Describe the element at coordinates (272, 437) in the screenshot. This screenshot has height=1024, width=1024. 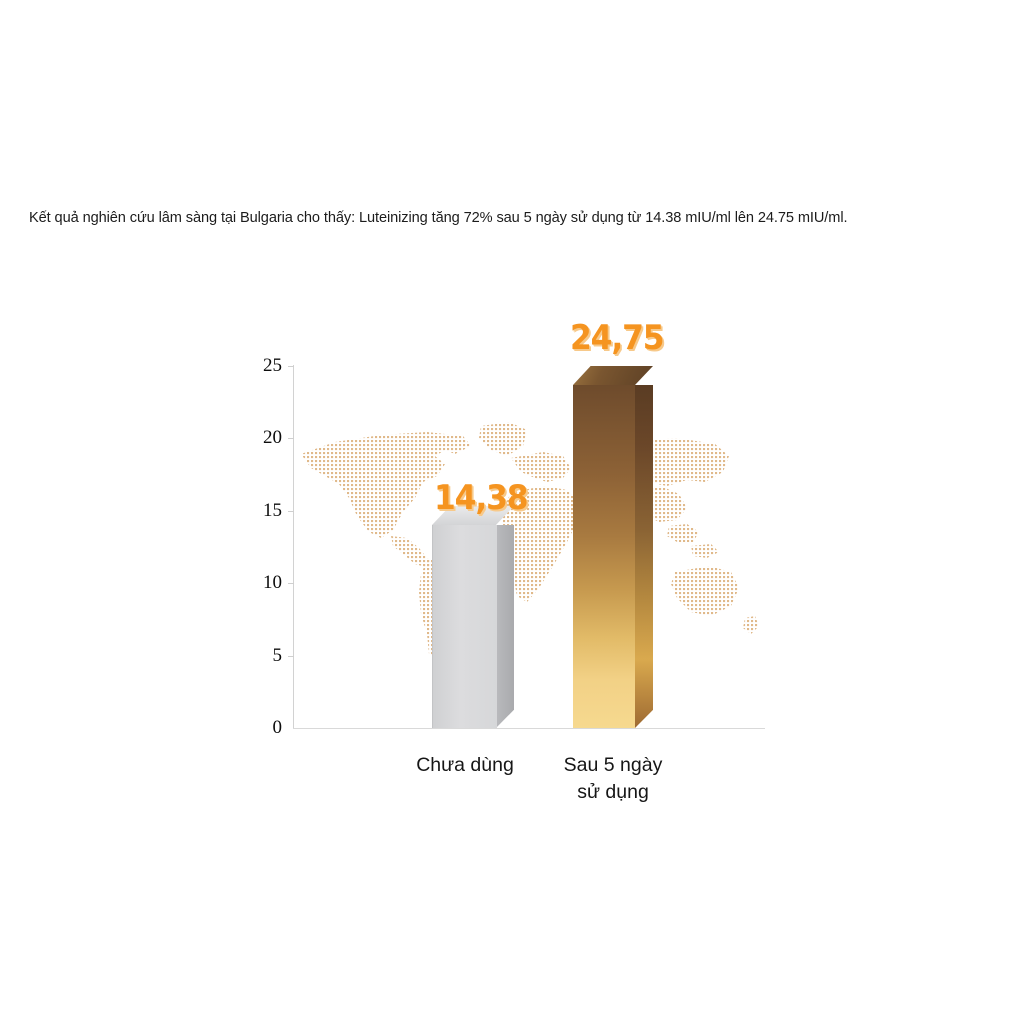
I see `y-tick-label-20: 20` at that location.